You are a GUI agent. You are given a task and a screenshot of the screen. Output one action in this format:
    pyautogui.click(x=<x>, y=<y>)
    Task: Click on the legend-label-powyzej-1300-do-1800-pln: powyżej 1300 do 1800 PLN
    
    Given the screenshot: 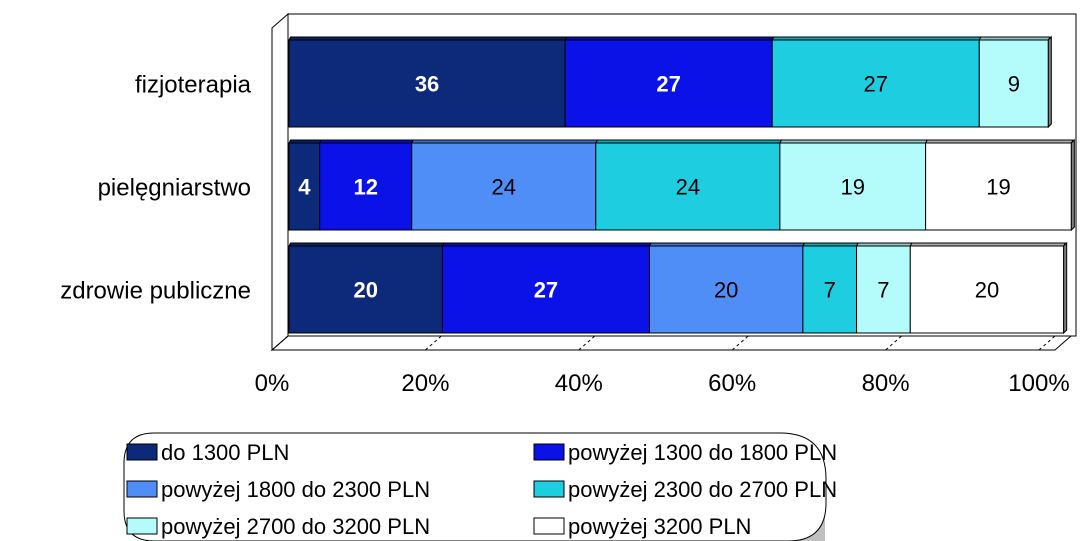 What is the action you would take?
    pyautogui.click(x=702, y=452)
    